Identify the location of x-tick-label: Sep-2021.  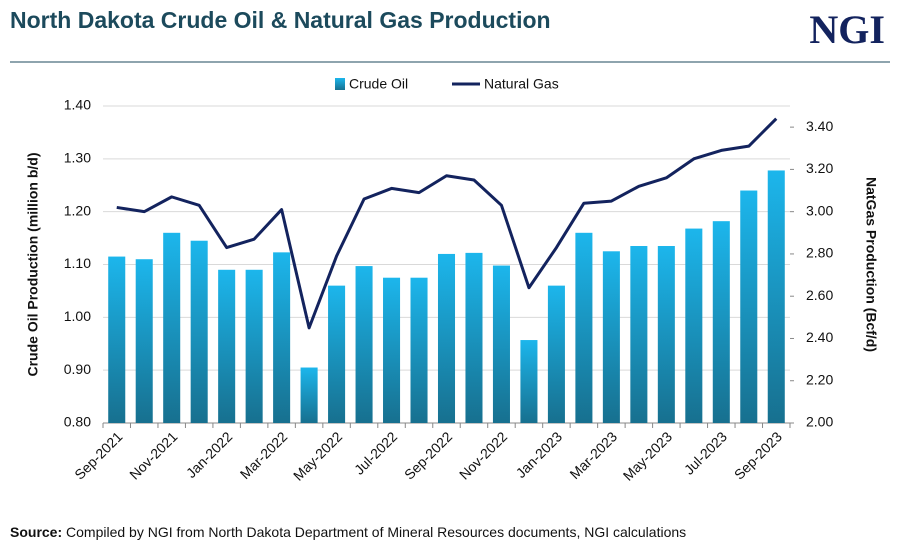
(98, 455).